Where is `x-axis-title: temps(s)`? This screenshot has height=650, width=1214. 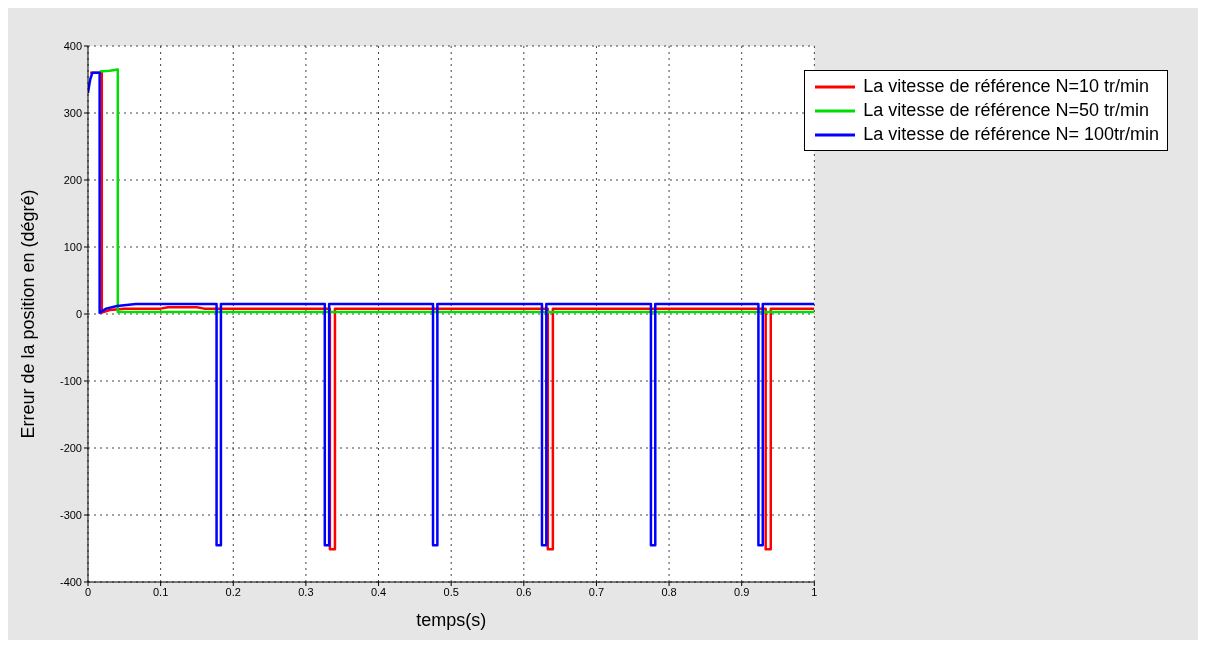
x-axis-title: temps(s) is located at coordinates (451, 620).